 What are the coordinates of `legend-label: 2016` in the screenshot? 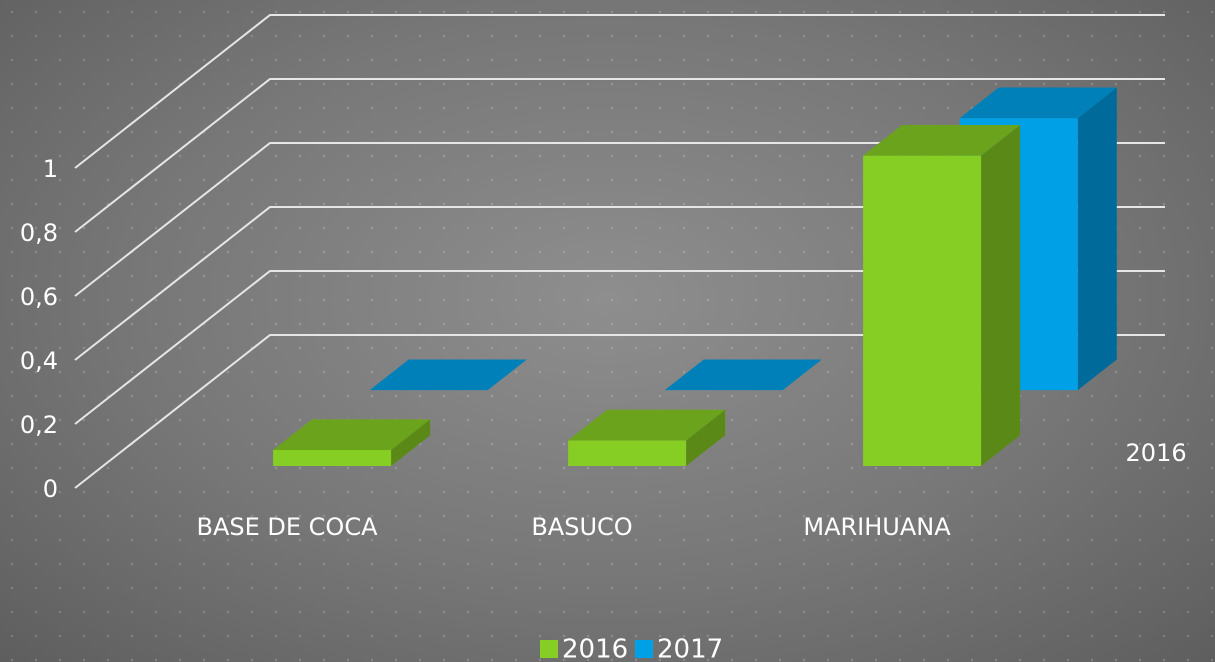 It's located at (595, 648).